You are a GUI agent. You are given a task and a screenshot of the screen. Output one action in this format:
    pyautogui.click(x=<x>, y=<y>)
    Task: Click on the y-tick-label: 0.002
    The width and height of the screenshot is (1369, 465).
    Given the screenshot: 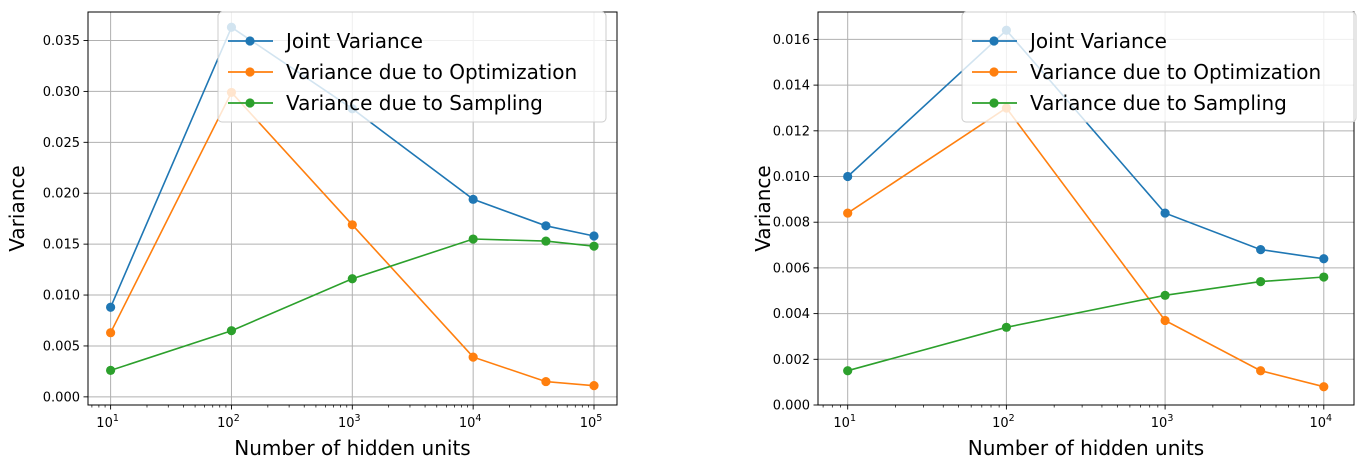 What is the action you would take?
    pyautogui.click(x=791, y=360)
    